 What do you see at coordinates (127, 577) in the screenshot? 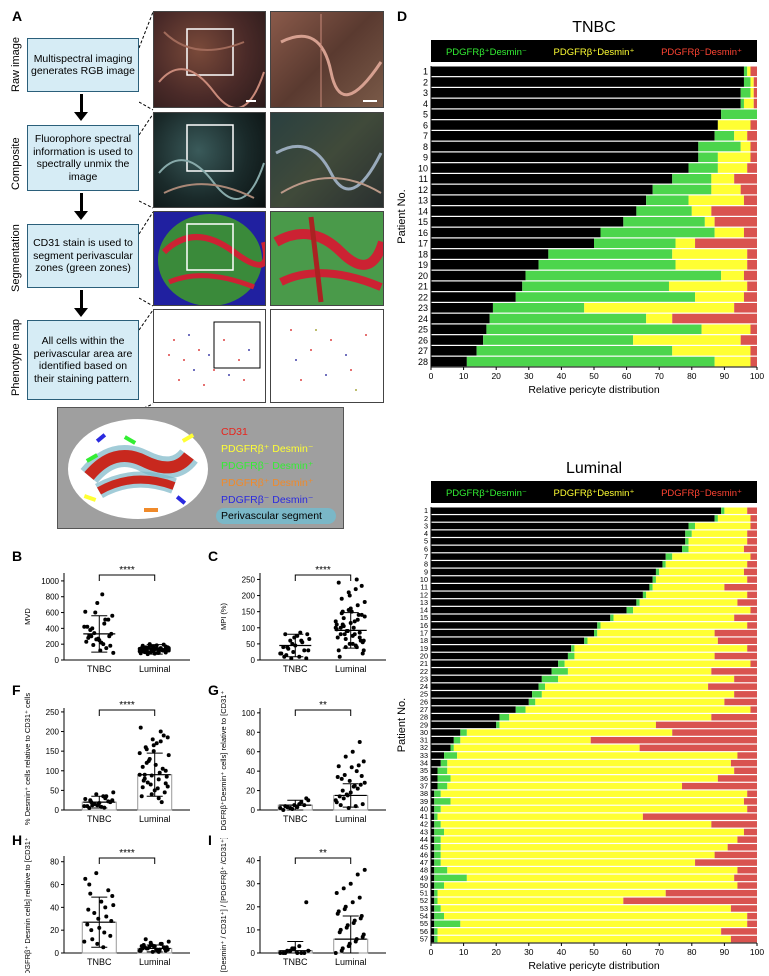
I see `significance-bracket` at bounding box center [127, 577].